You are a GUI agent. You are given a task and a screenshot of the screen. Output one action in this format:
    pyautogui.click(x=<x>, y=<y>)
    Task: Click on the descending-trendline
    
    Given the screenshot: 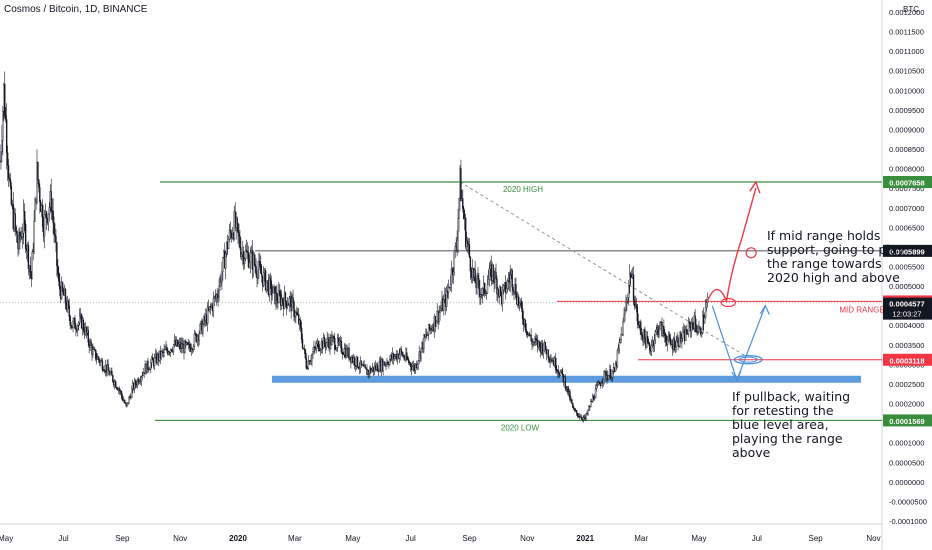 What is the action you would take?
    pyautogui.click(x=603, y=269)
    